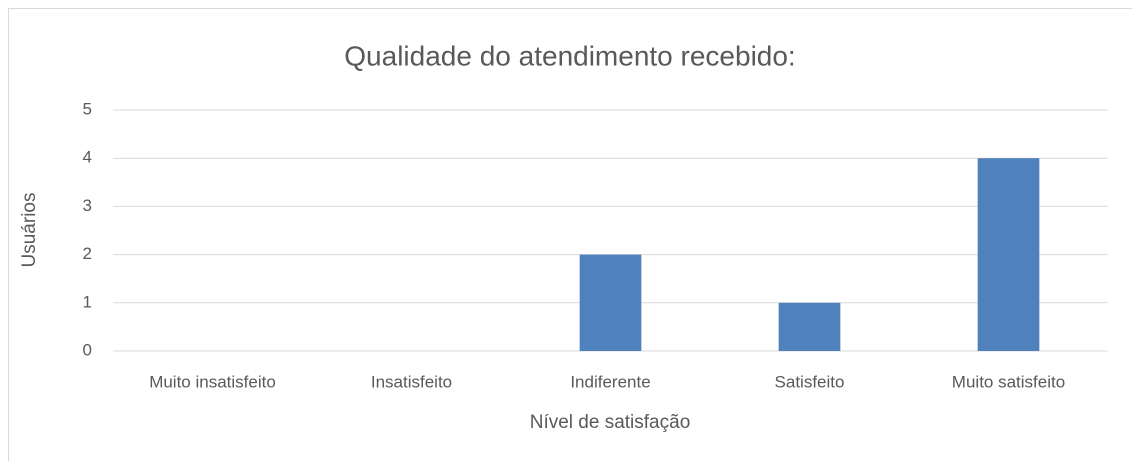  Describe the element at coordinates (411, 381) in the screenshot. I see `x-tick-label: Insatisfeito` at that location.